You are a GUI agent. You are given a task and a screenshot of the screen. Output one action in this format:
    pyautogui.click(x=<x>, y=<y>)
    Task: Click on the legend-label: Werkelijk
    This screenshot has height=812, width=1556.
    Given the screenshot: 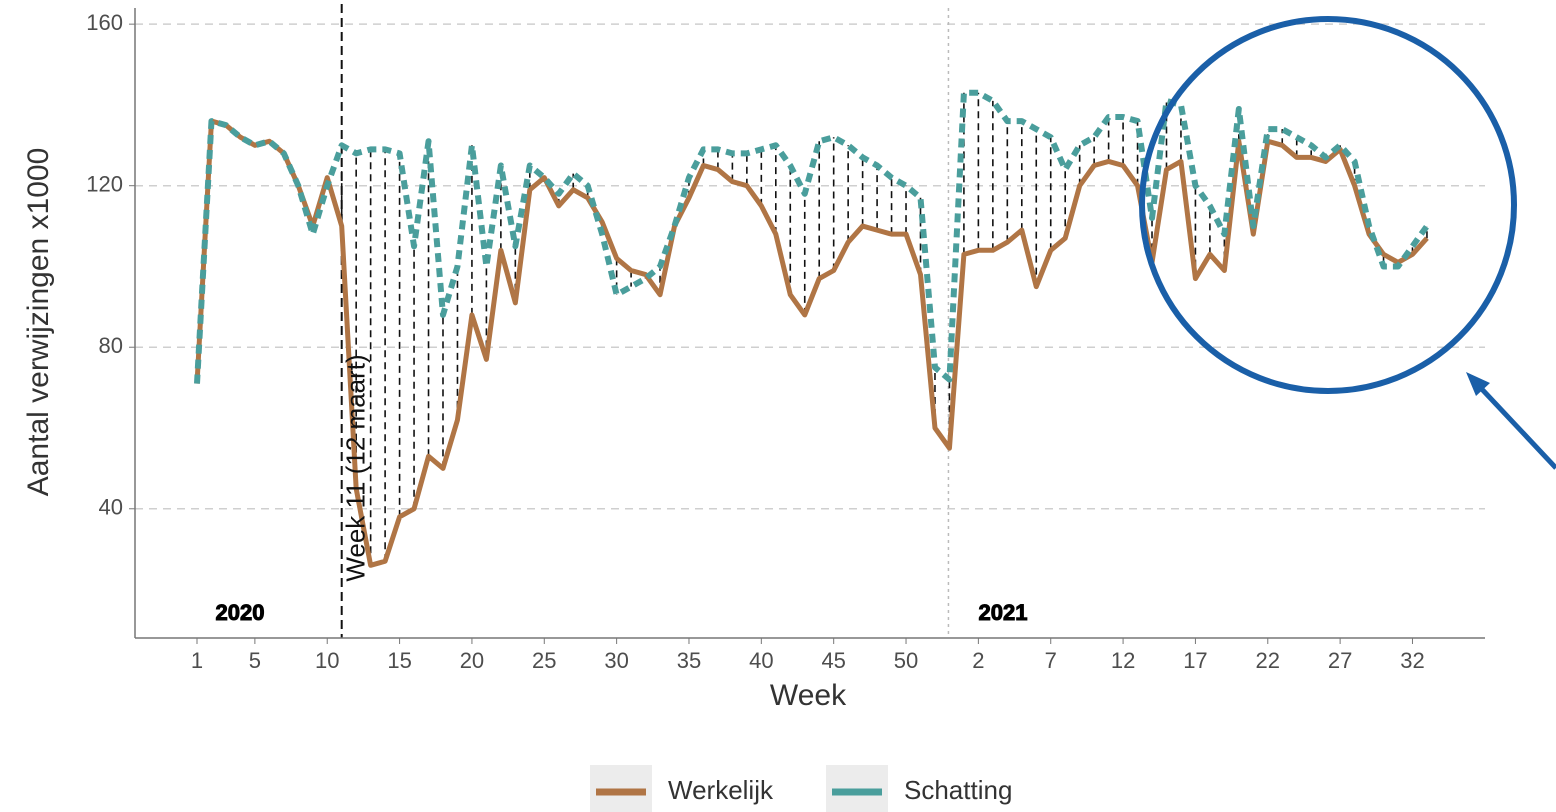 What is the action you would take?
    pyautogui.click(x=721, y=790)
    